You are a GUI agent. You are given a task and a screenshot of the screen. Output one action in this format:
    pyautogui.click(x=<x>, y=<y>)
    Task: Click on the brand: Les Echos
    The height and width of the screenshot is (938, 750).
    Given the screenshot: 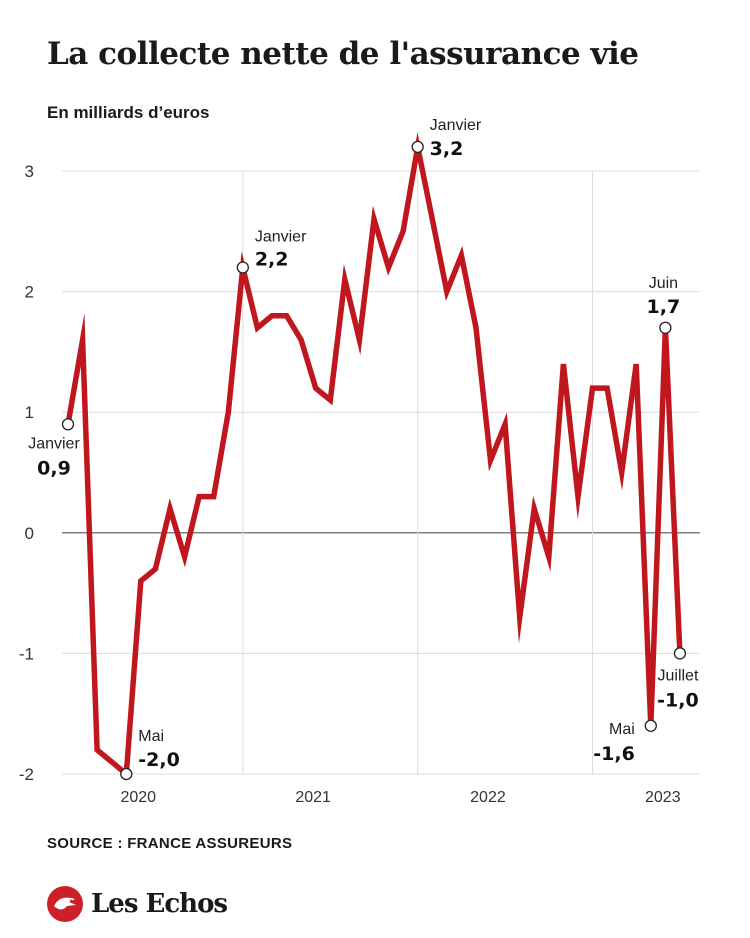 What is the action you would take?
    pyautogui.click(x=137, y=904)
    